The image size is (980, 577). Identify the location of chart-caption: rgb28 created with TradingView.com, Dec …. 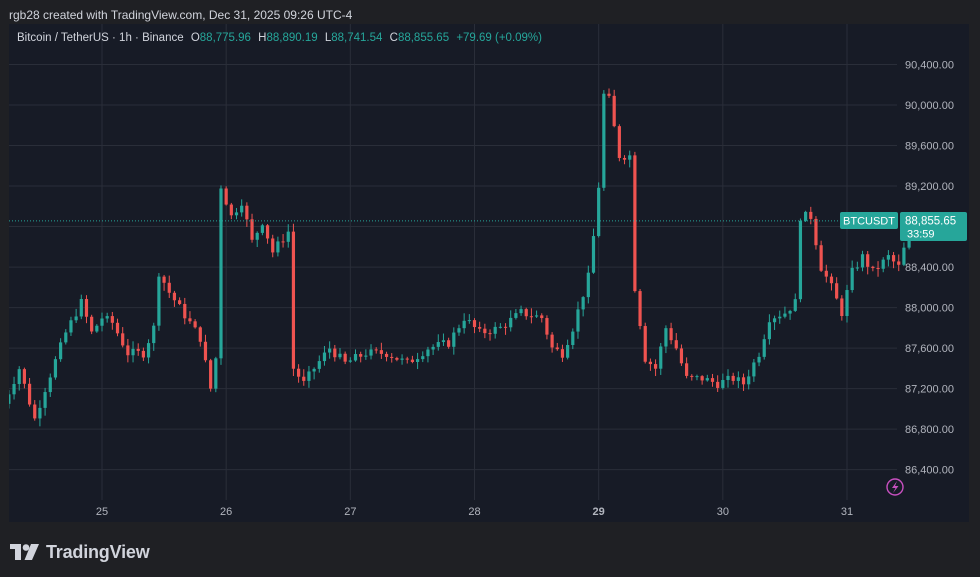
(181, 15).